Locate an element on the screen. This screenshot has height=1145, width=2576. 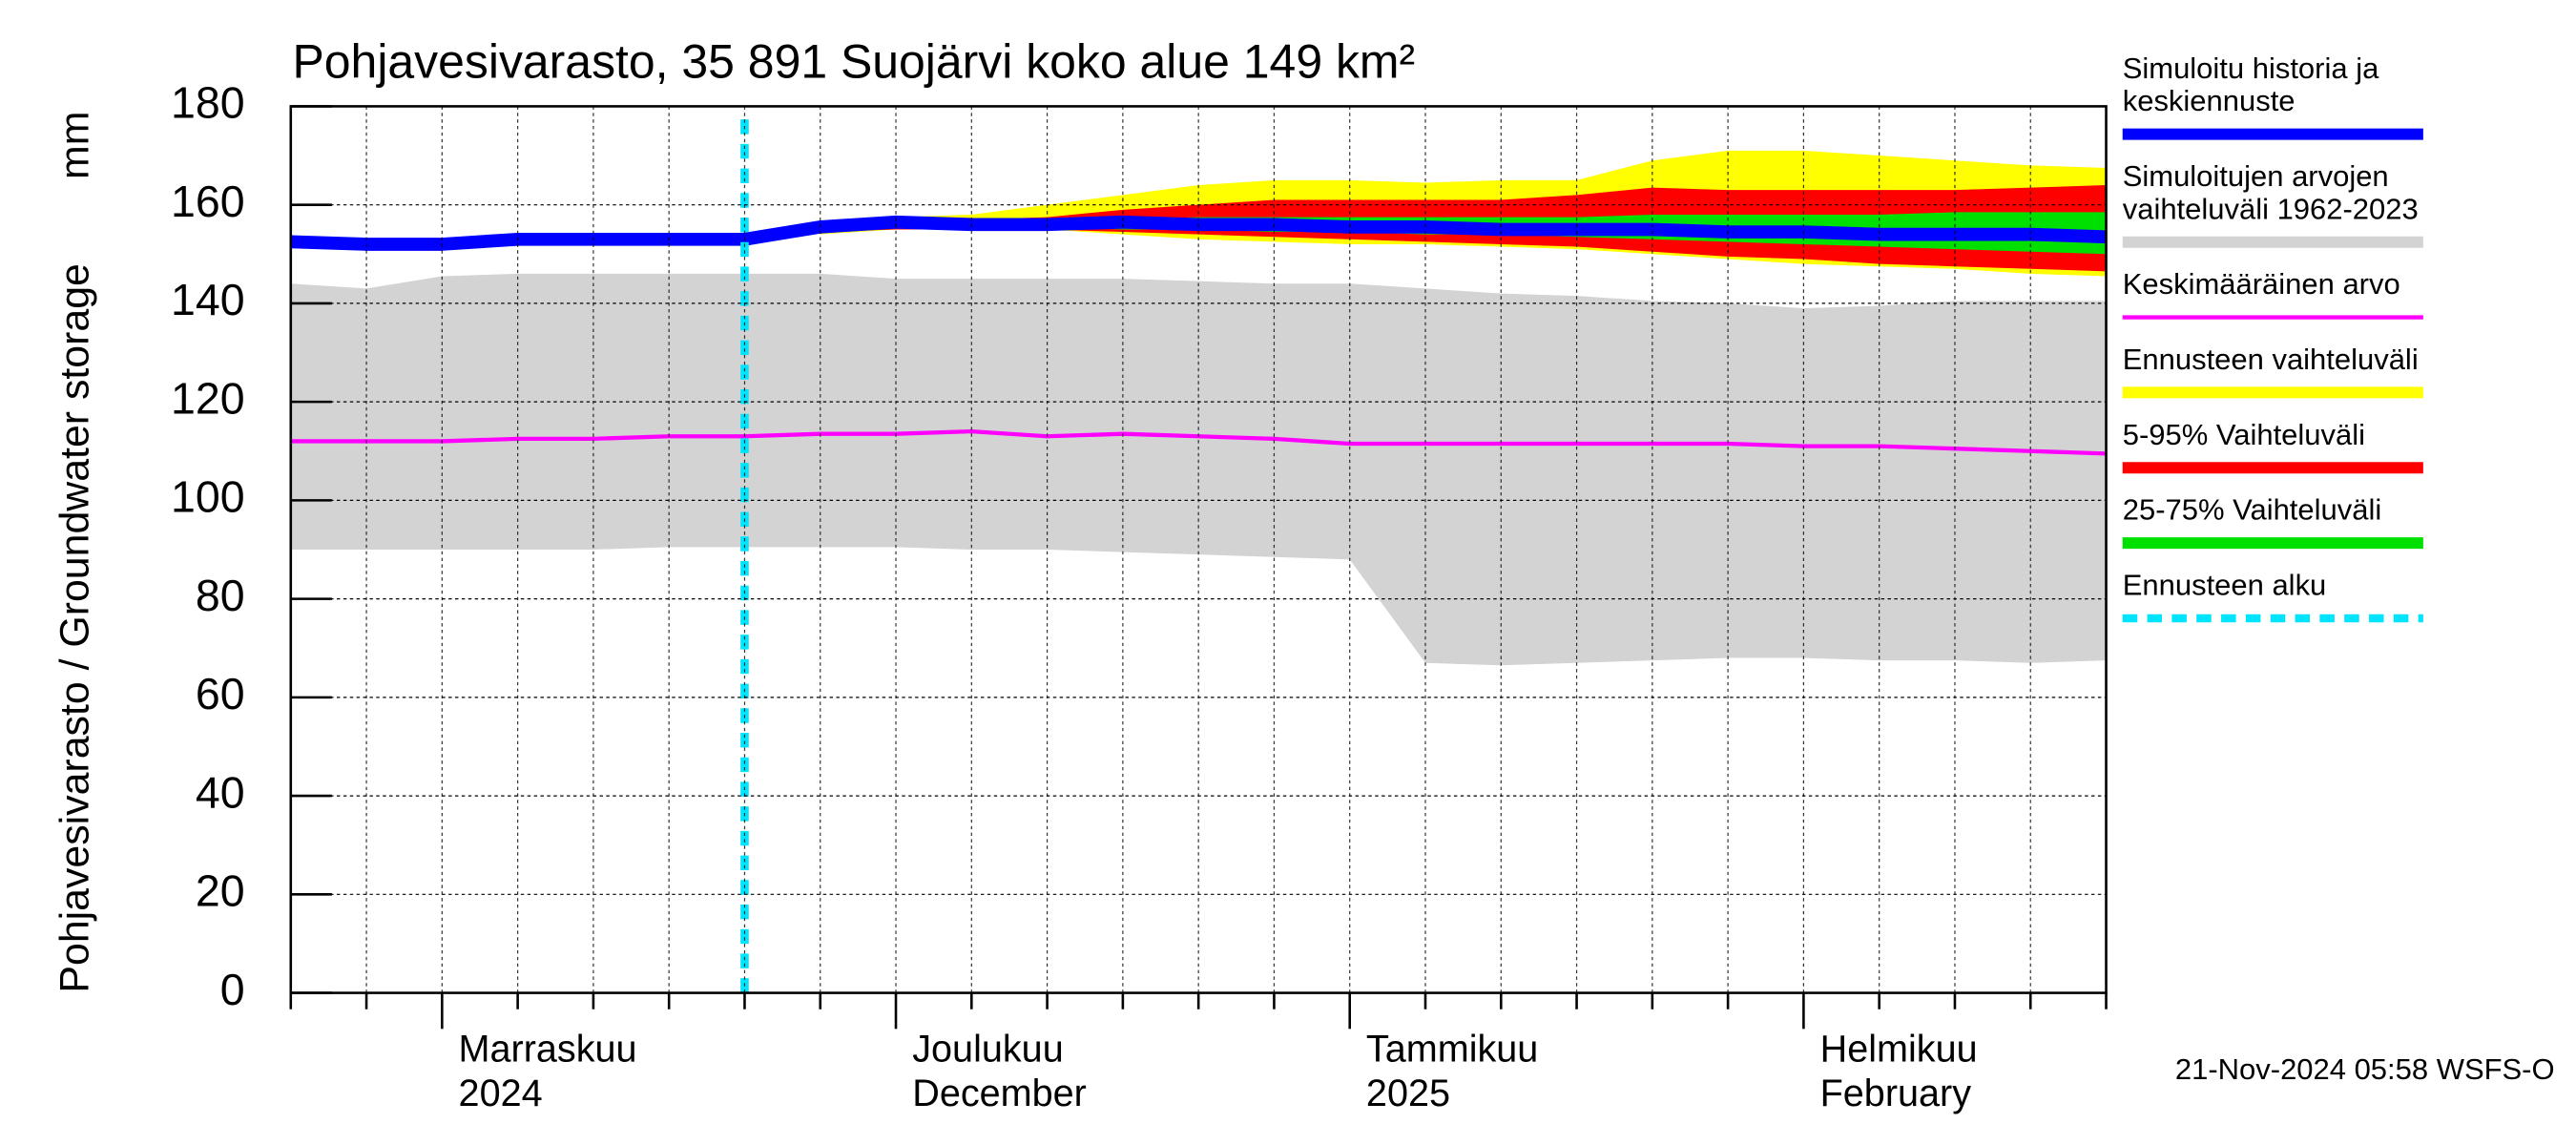
y-tick-label: 40 is located at coordinates (220, 792).